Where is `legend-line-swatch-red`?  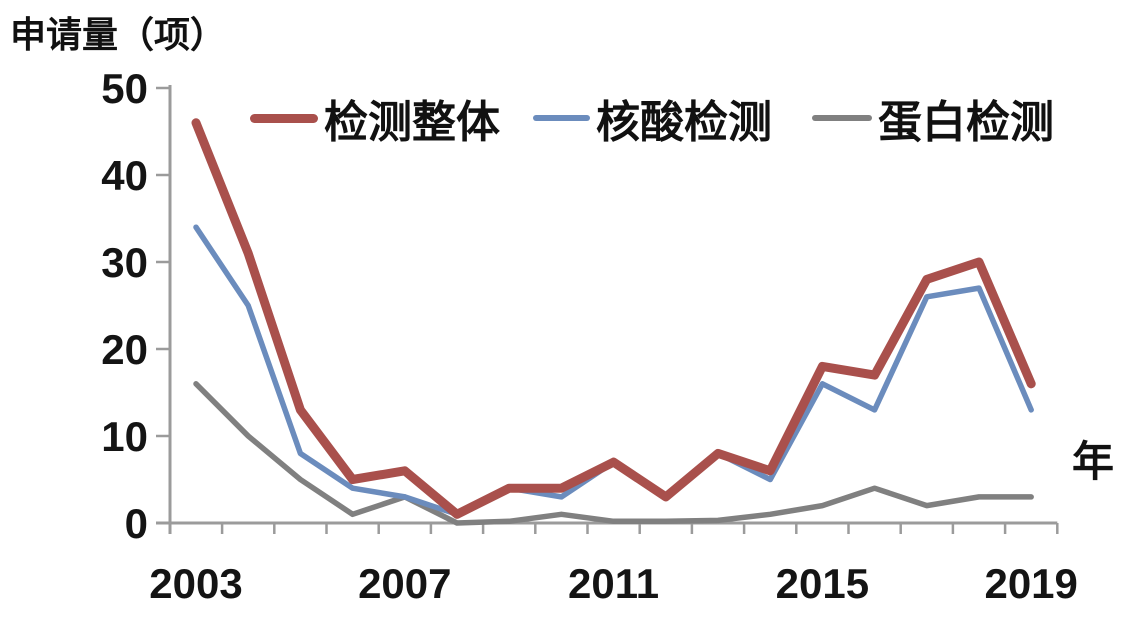 legend-line-swatch-red is located at coordinates (284, 118).